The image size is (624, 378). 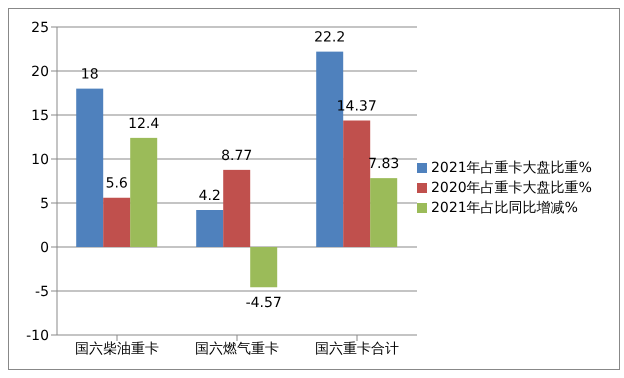 What do you see at coordinates (144, 124) in the screenshot?
I see `data-label: 12.4` at bounding box center [144, 124].